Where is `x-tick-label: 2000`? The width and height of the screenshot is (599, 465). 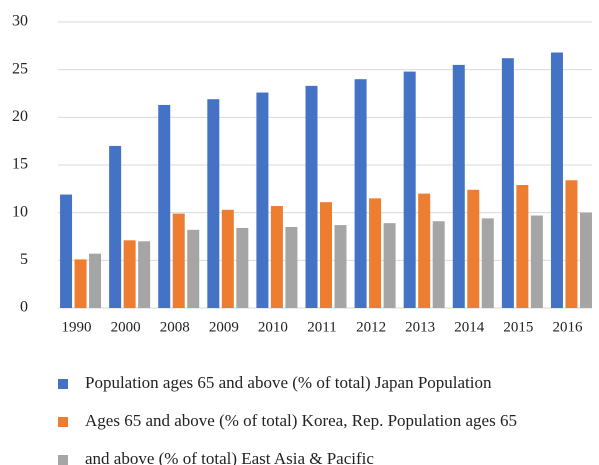 x-tick-label: 2000 is located at coordinates (126, 327).